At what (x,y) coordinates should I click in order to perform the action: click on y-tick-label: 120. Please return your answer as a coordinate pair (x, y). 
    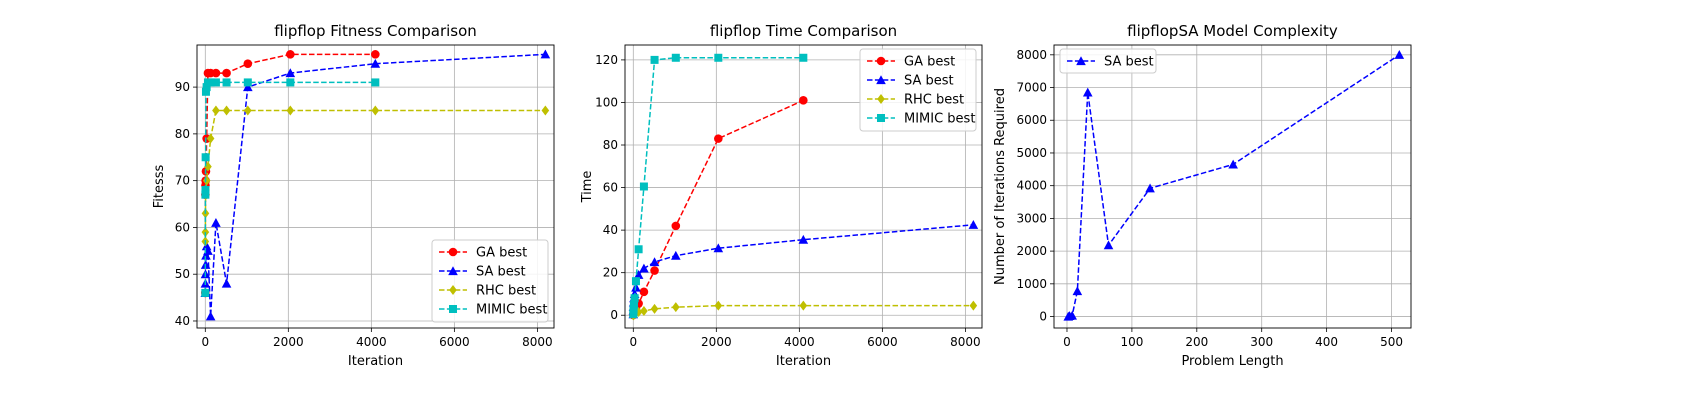
    Looking at the image, I should click on (606, 60).